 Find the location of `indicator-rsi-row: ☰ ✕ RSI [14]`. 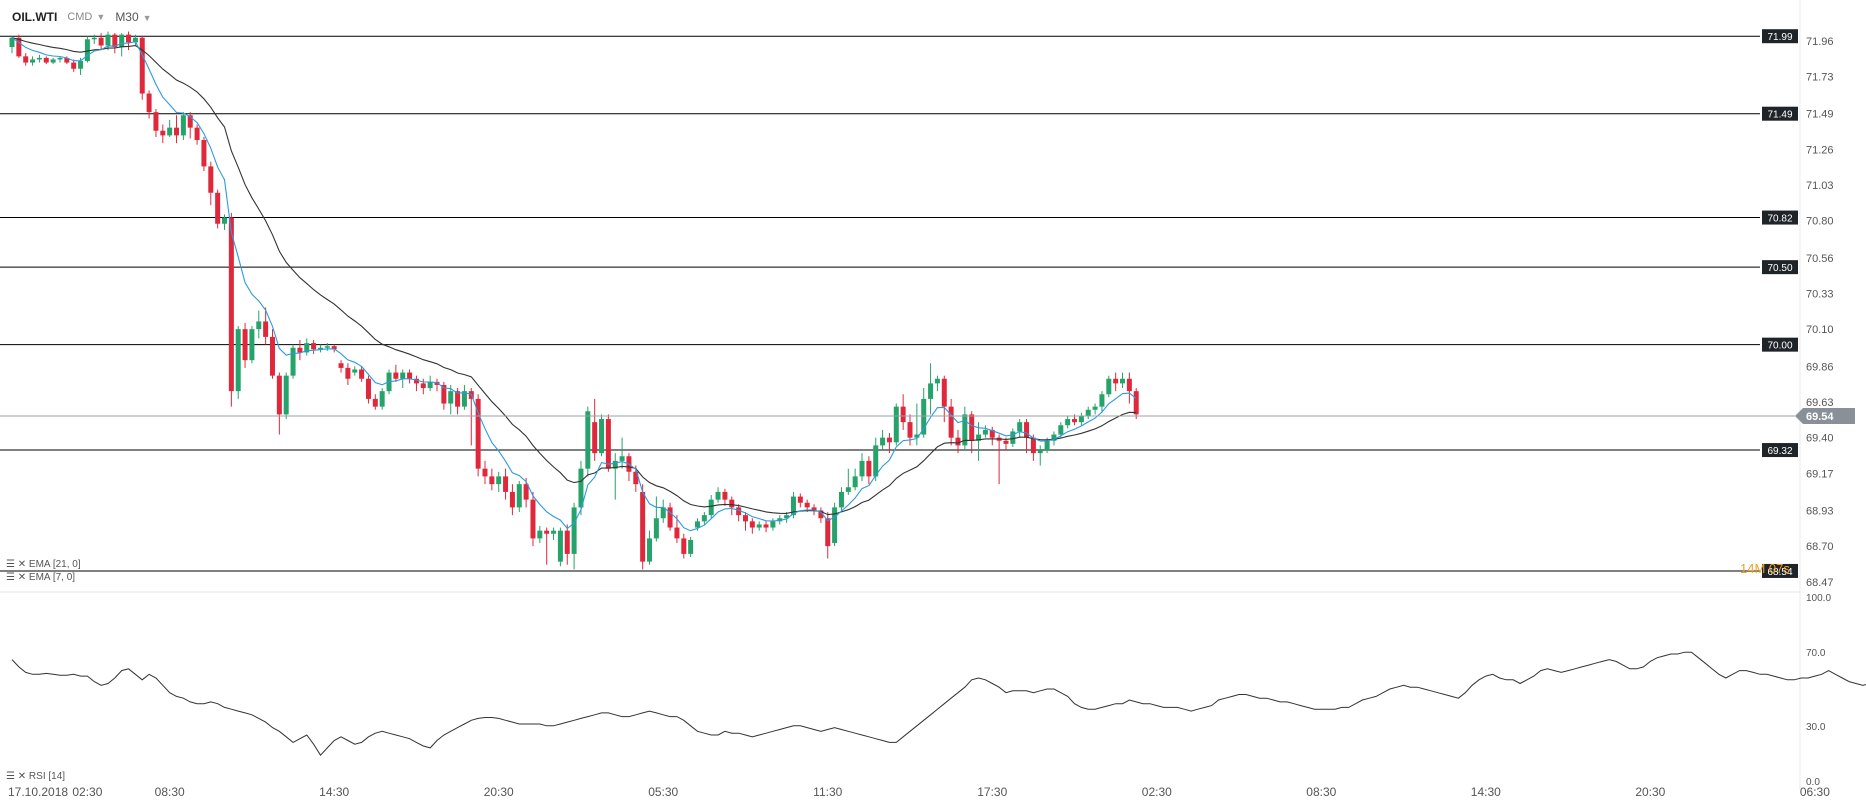

indicator-rsi-row: ☰ ✕ RSI [14] is located at coordinates (35, 776).